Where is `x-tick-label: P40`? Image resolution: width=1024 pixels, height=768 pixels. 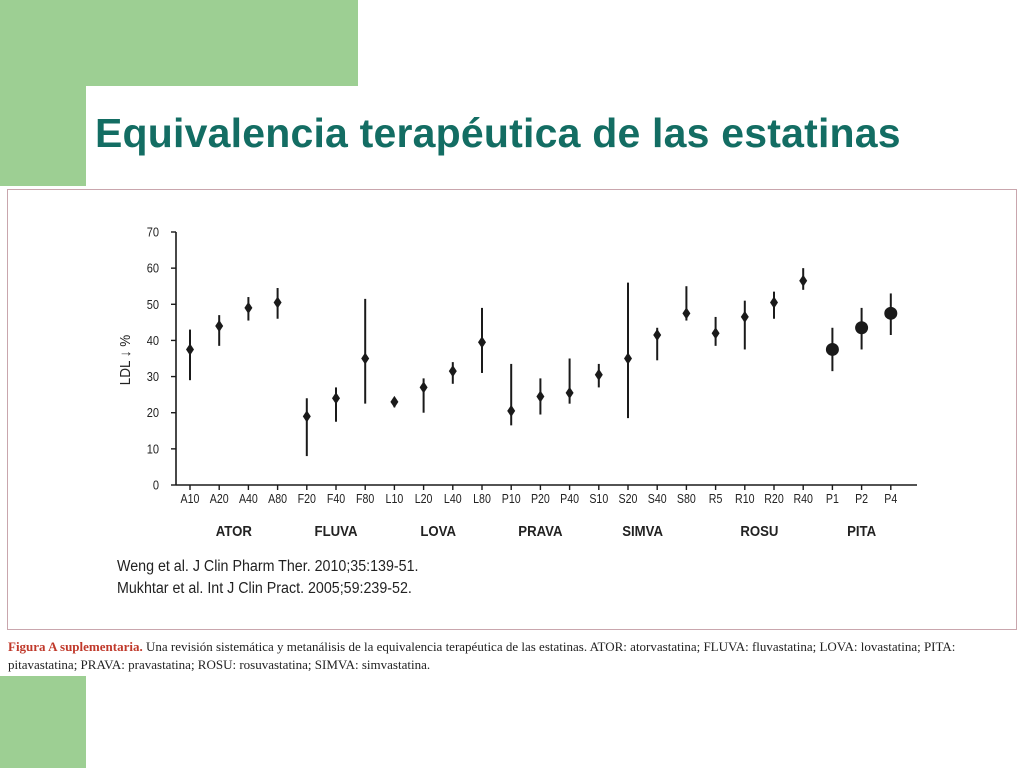
x-tick-label: P40 is located at coordinates (569, 499).